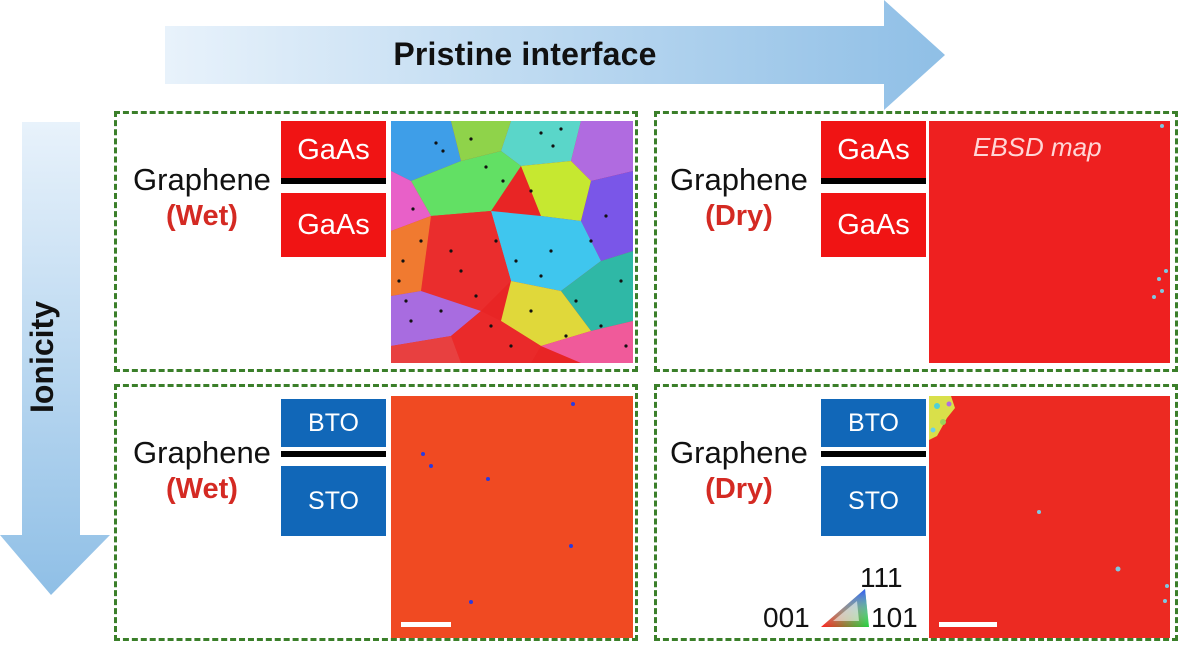 Image resolution: width=1182 pixels, height=647 pixels. Describe the element at coordinates (1037, 147) in the screenshot. I see `ebsd-map-label: EBSD map` at that location.